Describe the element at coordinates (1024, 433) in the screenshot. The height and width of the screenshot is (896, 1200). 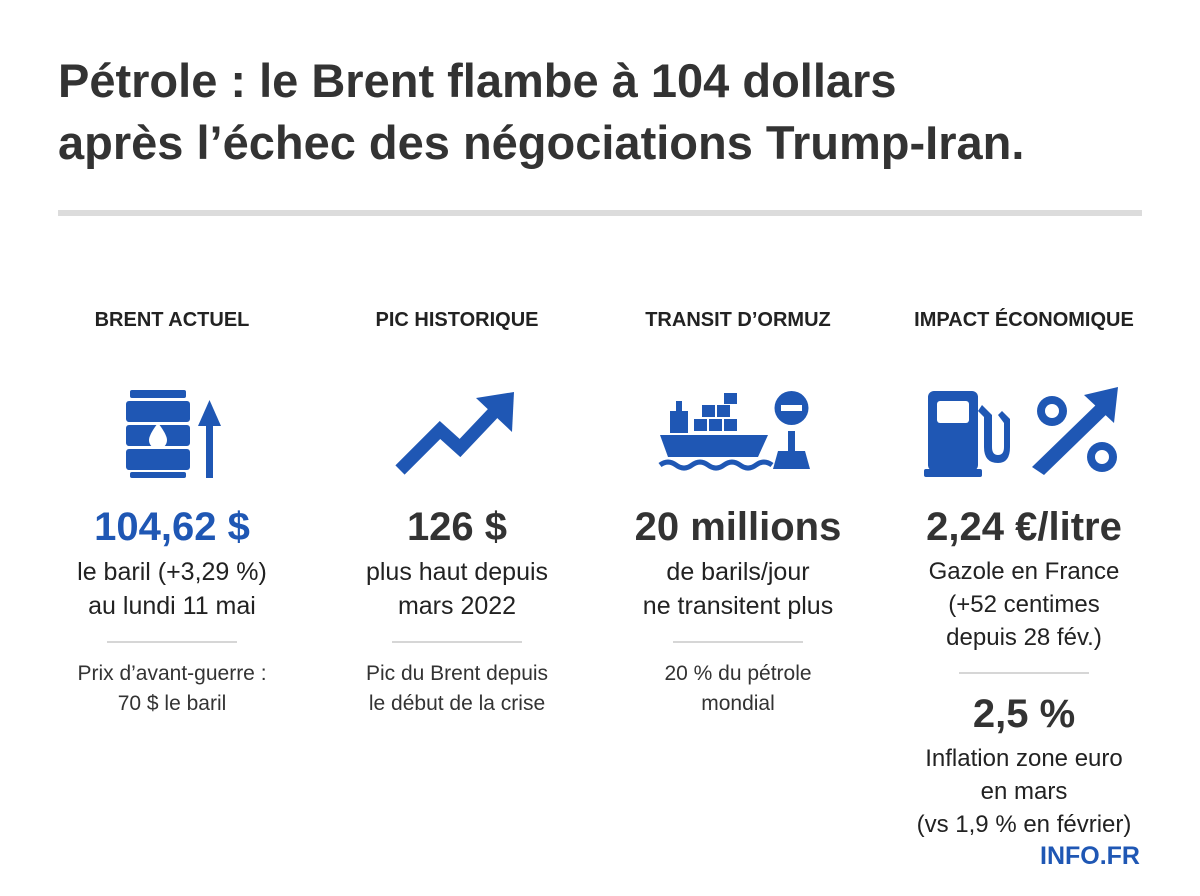
I see `fuel-pump-percent-icon` at that location.